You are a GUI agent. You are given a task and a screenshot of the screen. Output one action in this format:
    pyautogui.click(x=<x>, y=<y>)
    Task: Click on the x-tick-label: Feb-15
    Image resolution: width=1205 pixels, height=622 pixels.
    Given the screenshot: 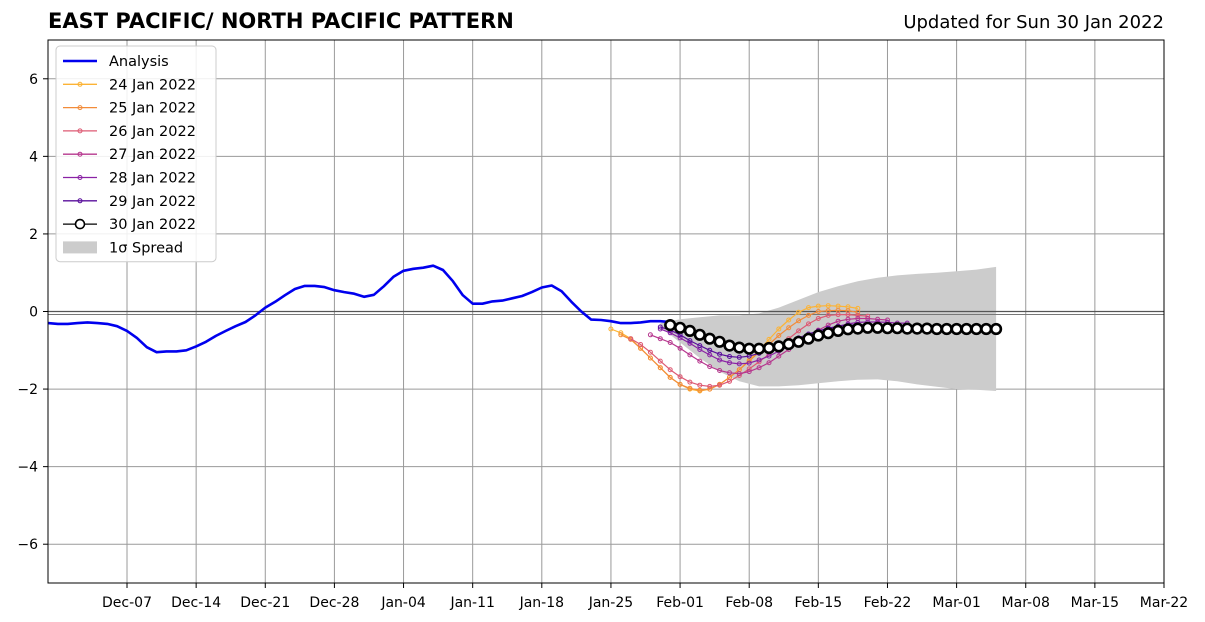 What is the action you would take?
    pyautogui.click(x=819, y=603)
    